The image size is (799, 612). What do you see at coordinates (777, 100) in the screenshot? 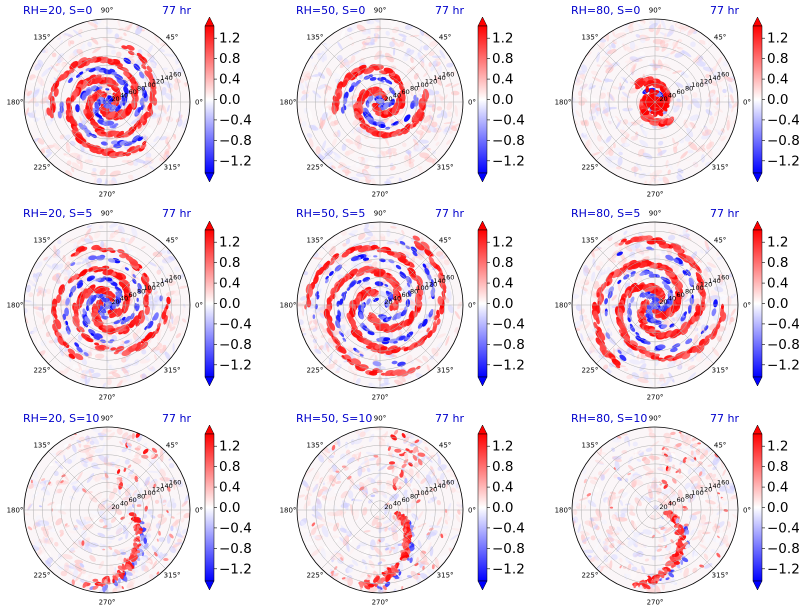
I see `colorbar-tick-label: 0.0` at bounding box center [777, 100].